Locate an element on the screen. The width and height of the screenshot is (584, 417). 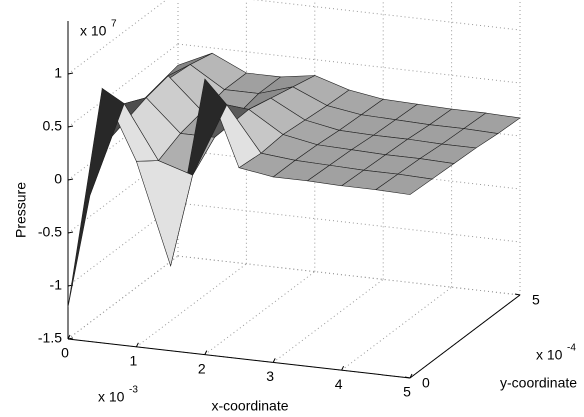
y-tick-label: 0 is located at coordinates (426, 383).